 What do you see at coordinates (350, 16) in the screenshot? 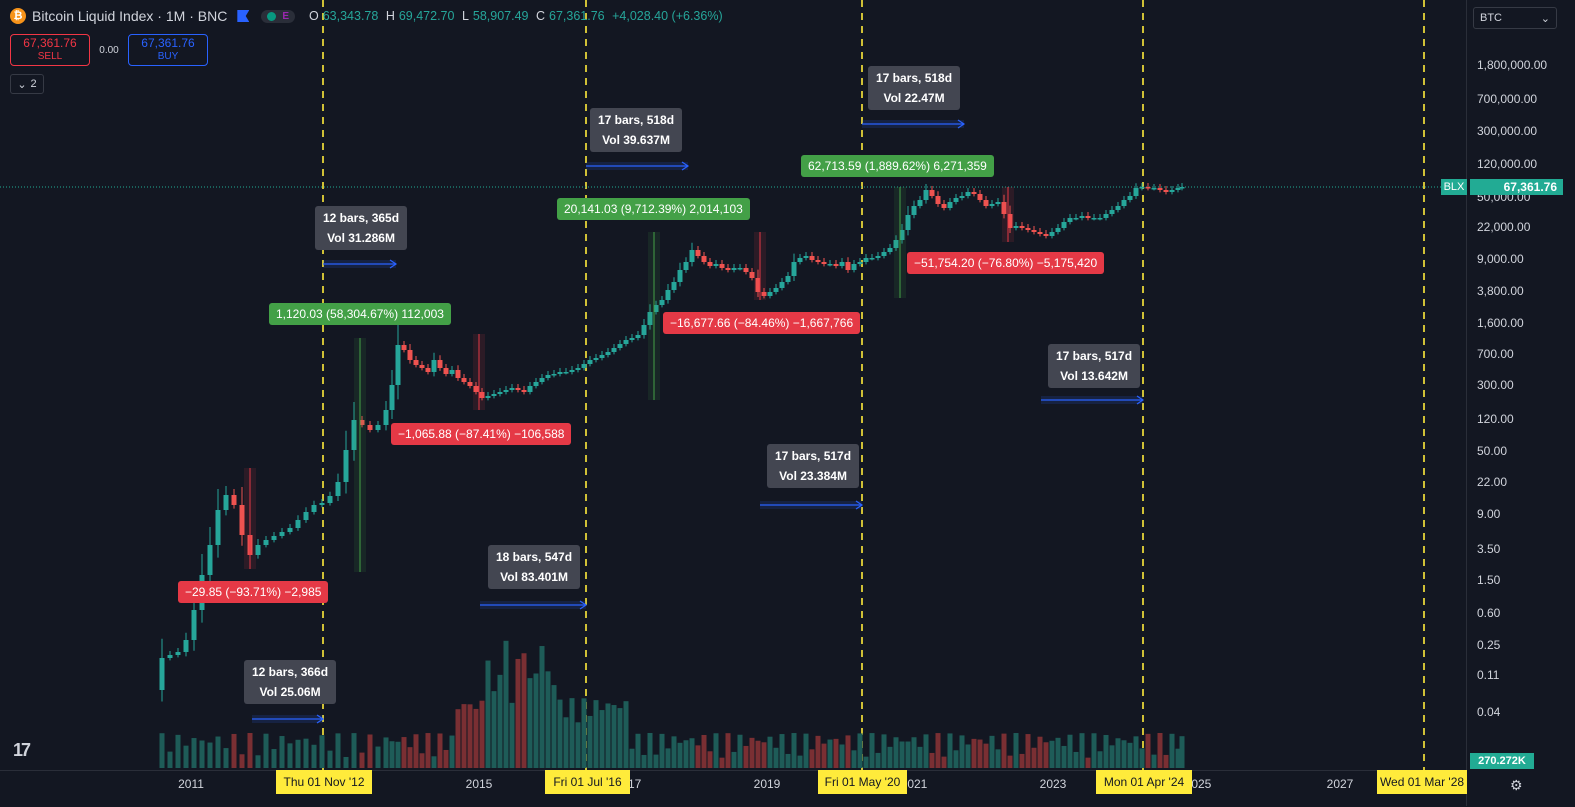
I see `open-value: 63,343.78` at bounding box center [350, 16].